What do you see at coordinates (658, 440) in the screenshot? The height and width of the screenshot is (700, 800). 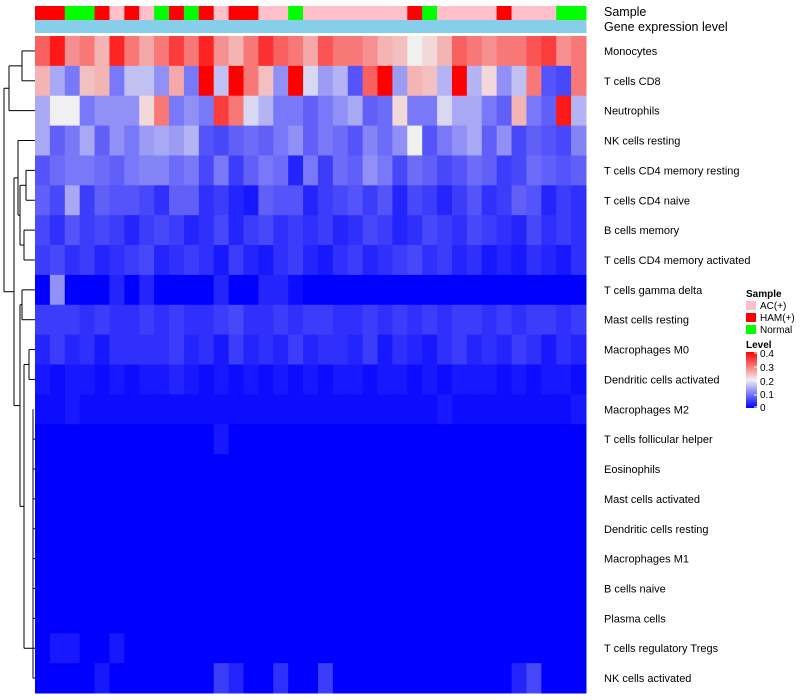 I see `row-label: T cells follicular helper` at bounding box center [658, 440].